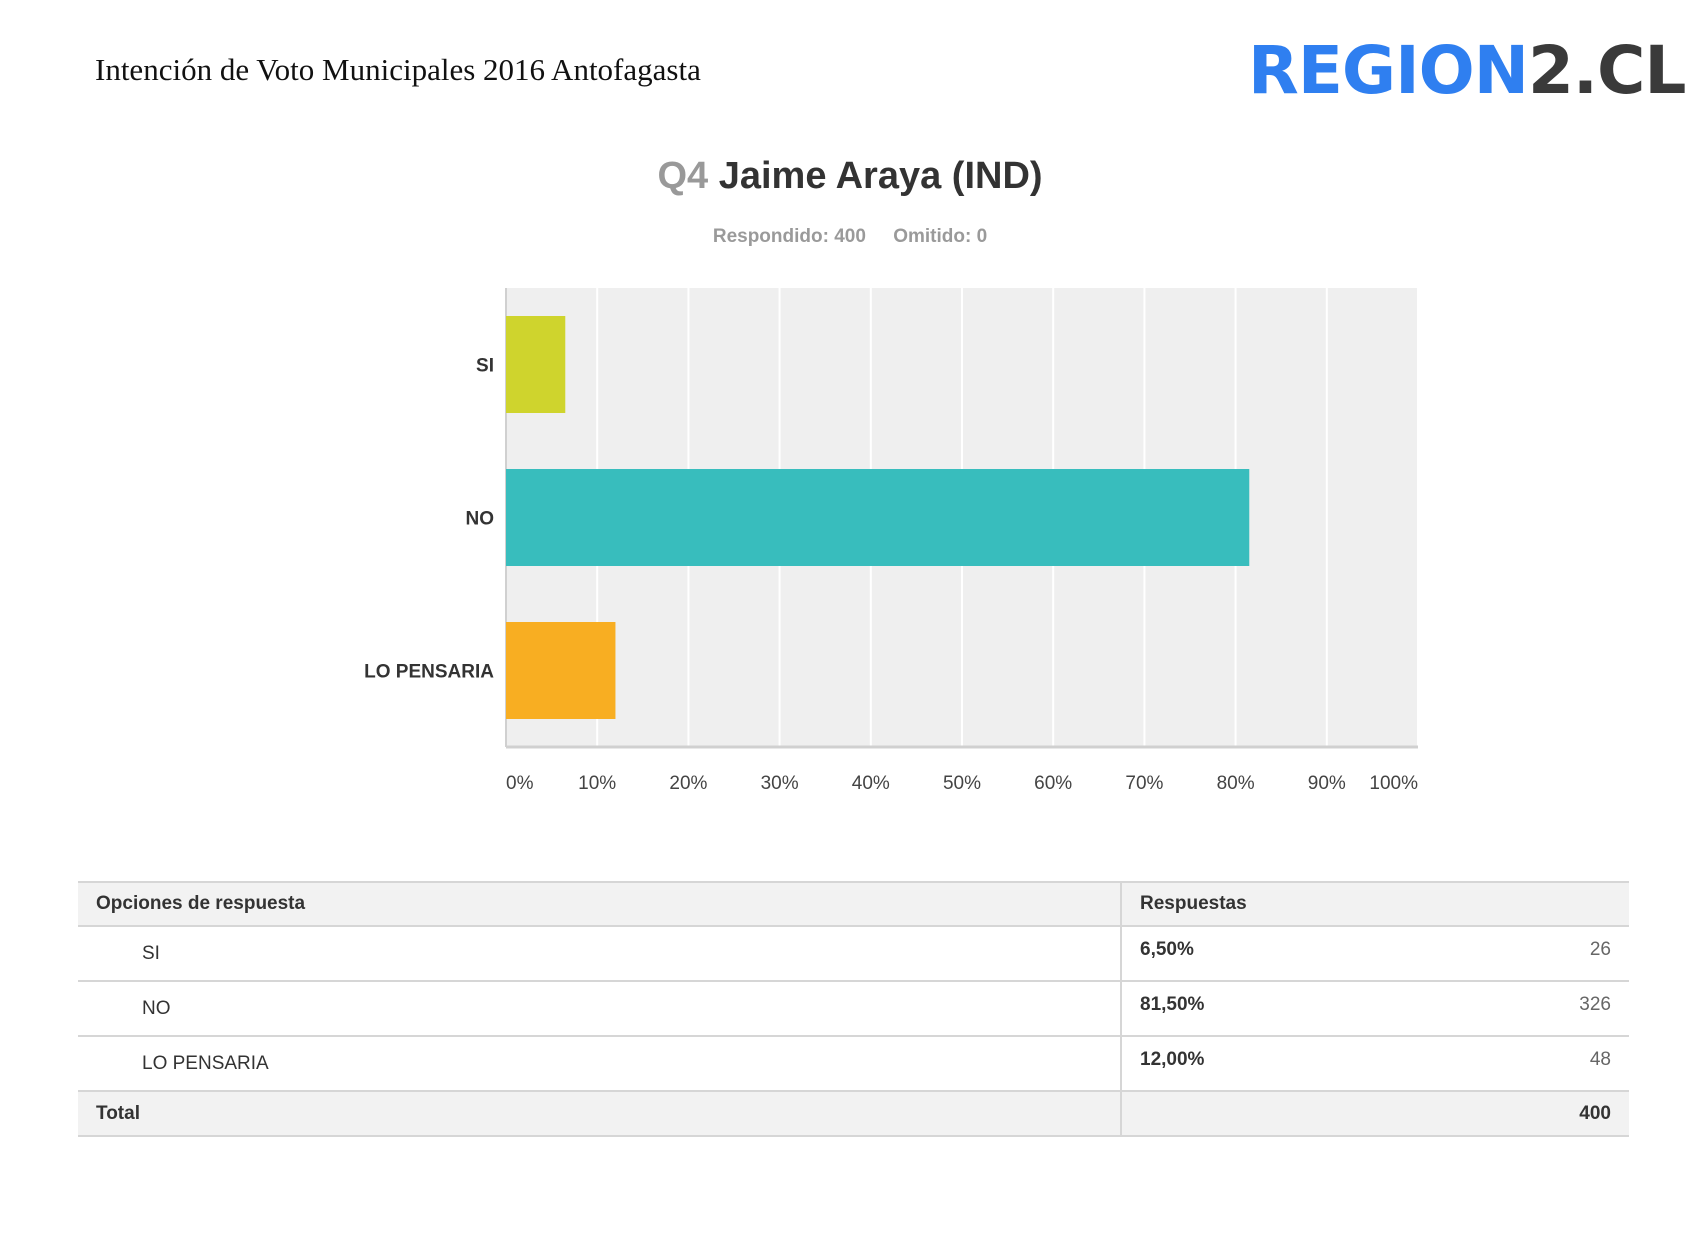 The image size is (1700, 1236). Describe the element at coordinates (683, 176) in the screenshot. I see `question-number: Q4` at that location.